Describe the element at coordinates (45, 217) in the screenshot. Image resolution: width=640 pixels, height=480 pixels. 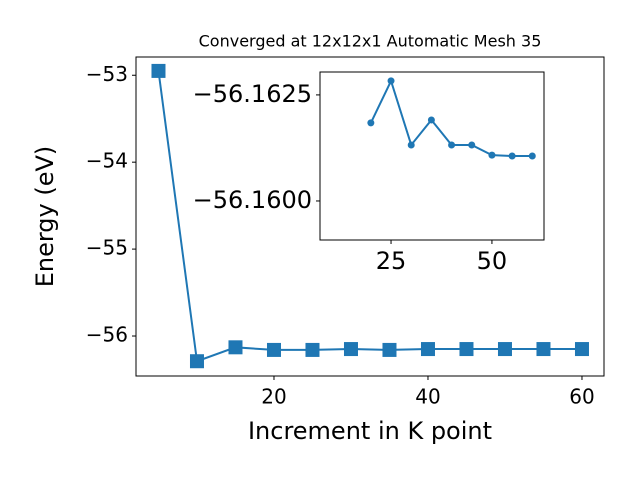
I see `y-axis-label: Energy (eV)` at that location.